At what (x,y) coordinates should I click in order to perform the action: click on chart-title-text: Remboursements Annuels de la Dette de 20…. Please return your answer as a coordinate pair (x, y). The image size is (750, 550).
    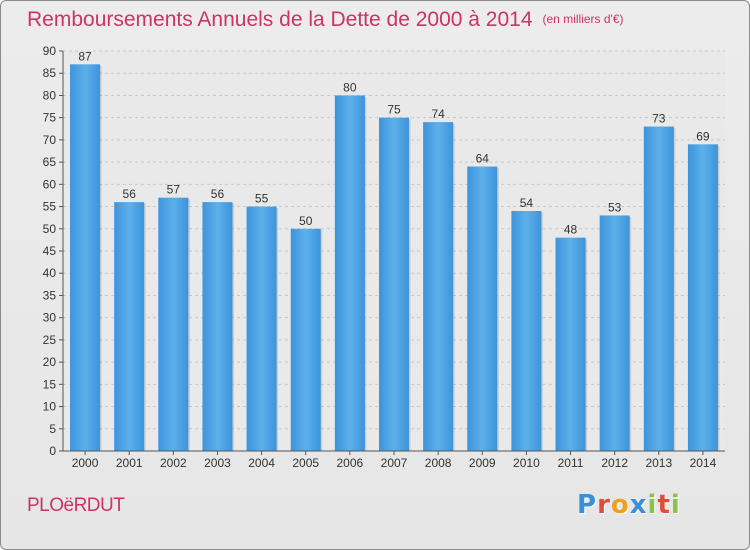
    Looking at the image, I should click on (280, 19).